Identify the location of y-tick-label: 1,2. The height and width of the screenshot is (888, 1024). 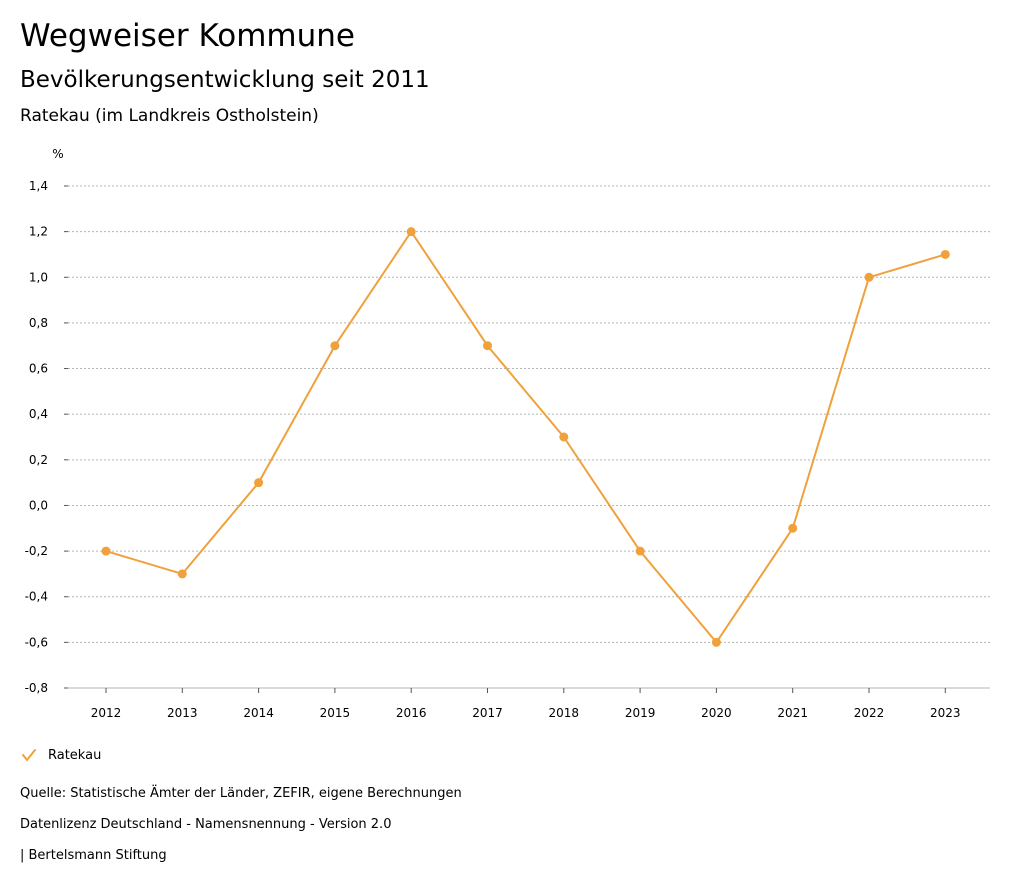
(38, 232).